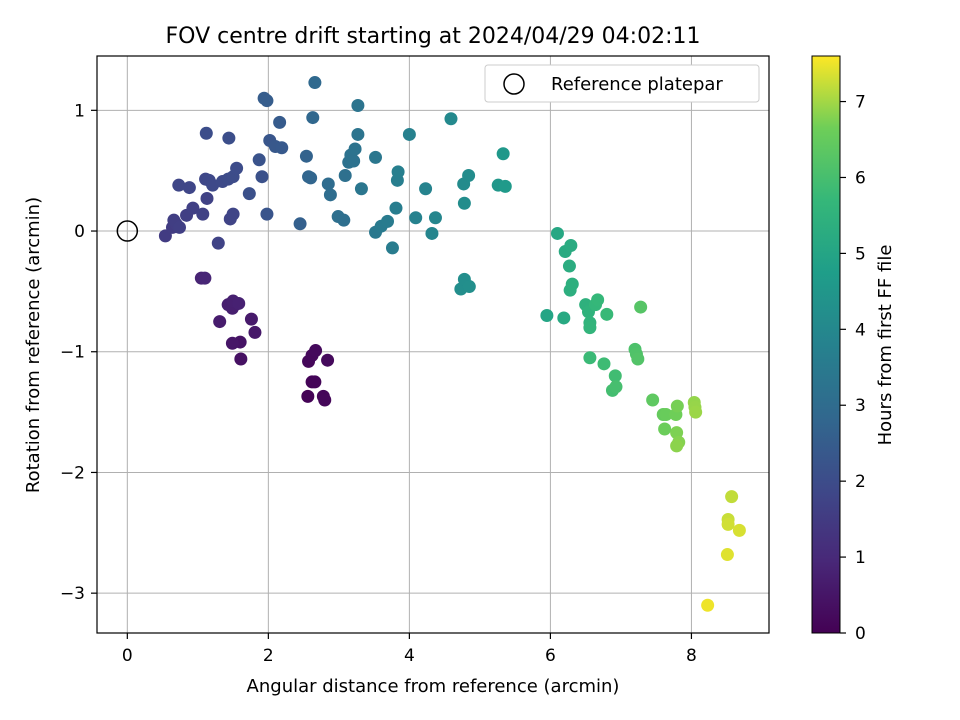 The width and height of the screenshot is (960, 720). I want to click on colorbar-tick-label: 5, so click(860, 254).